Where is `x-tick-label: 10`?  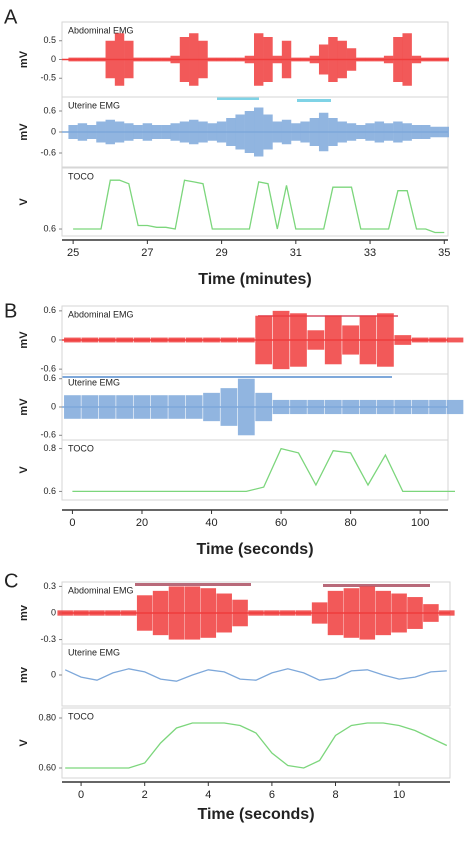
x-tick-label: 10 is located at coordinates (399, 795).